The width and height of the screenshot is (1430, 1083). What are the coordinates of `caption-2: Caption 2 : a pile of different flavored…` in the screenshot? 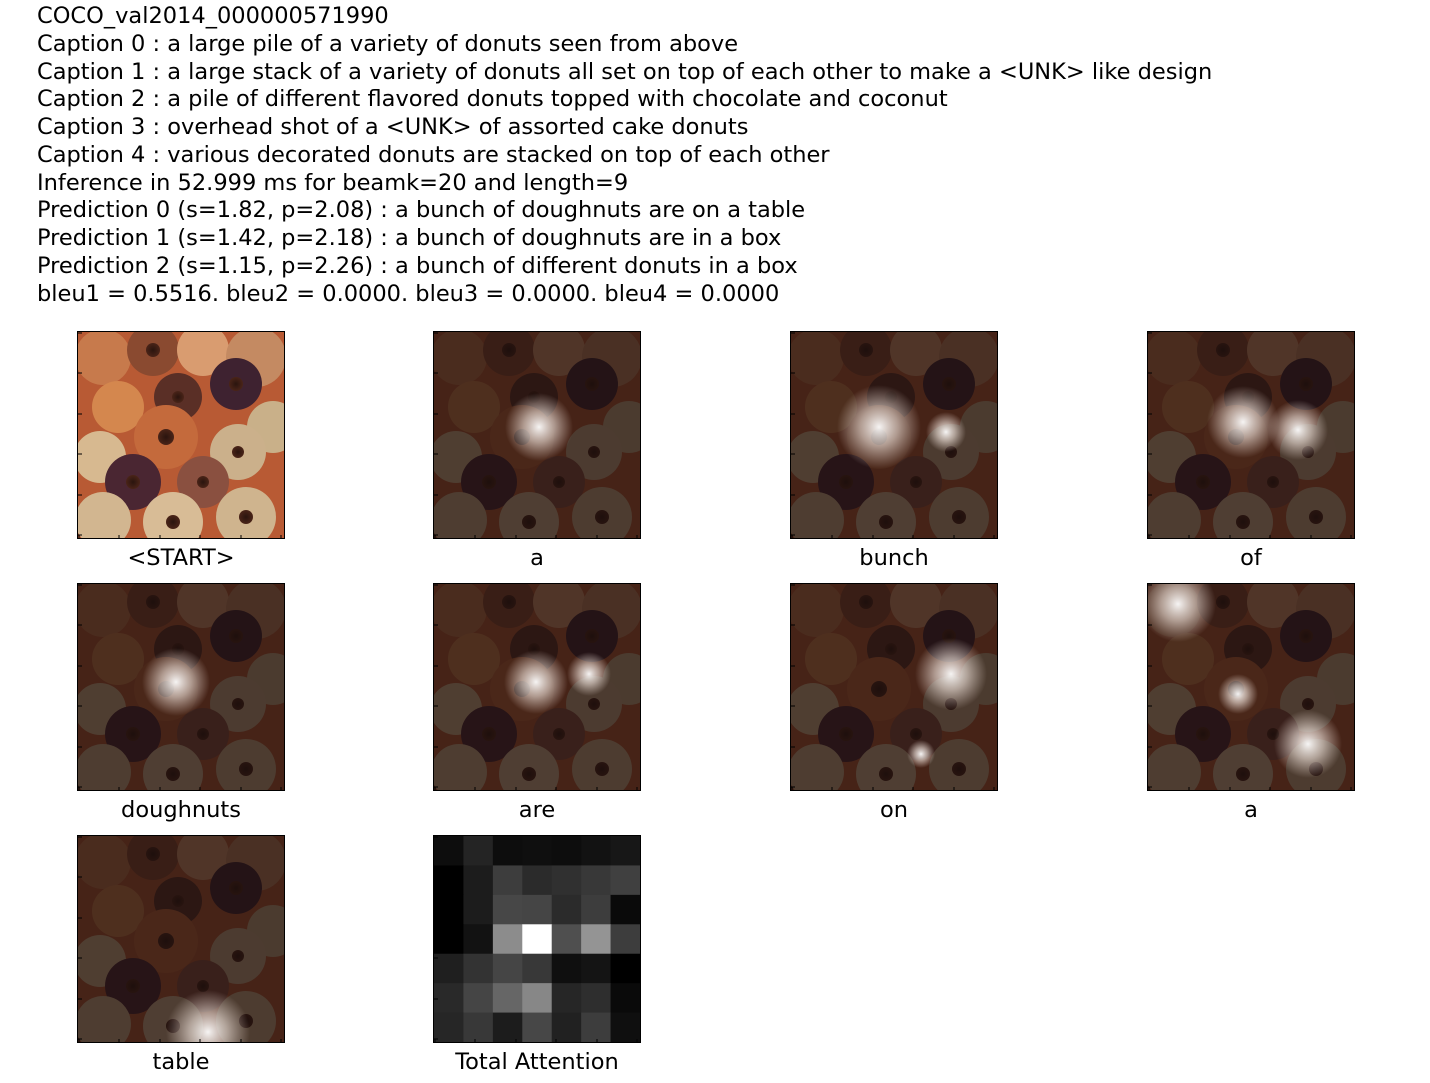 It's located at (492, 99).